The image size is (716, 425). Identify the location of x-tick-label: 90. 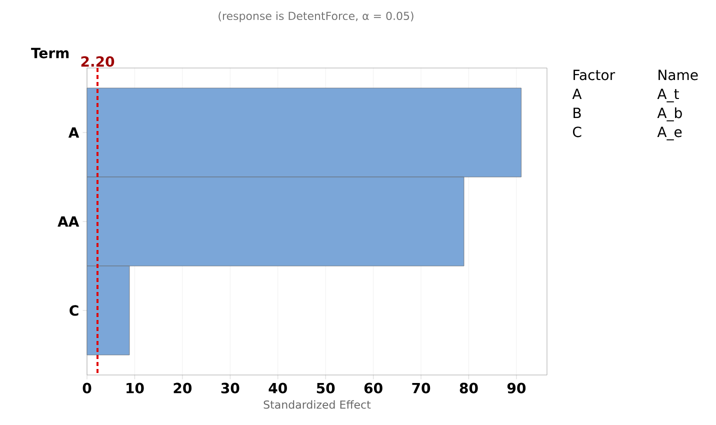
(516, 388).